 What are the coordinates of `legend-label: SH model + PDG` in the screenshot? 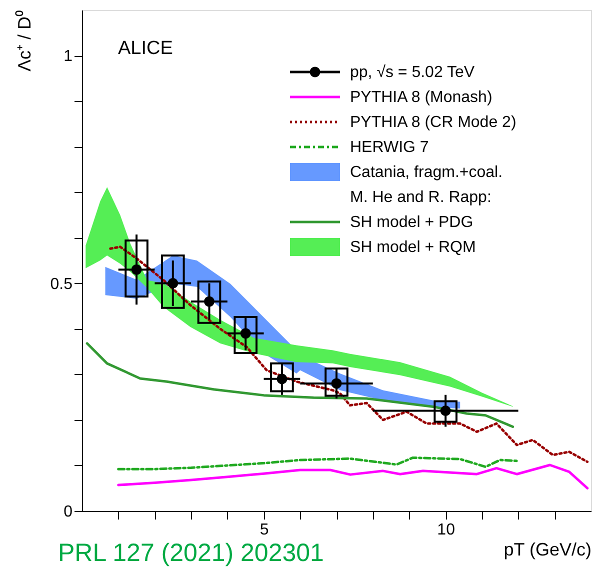 It's located at (412, 222).